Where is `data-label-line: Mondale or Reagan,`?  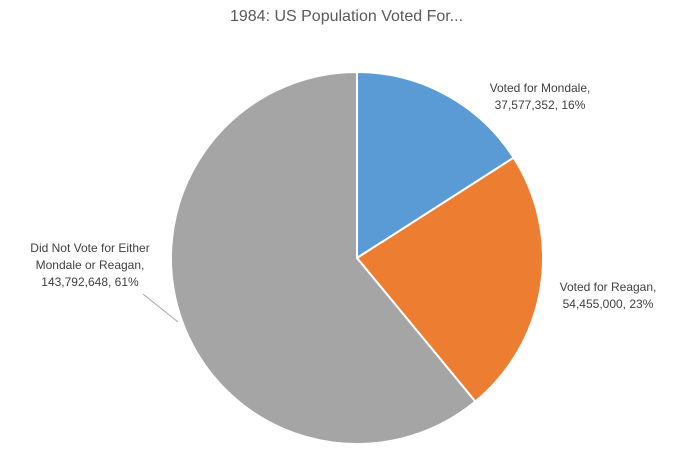 data-label-line: Mondale or Reagan, is located at coordinates (90, 265).